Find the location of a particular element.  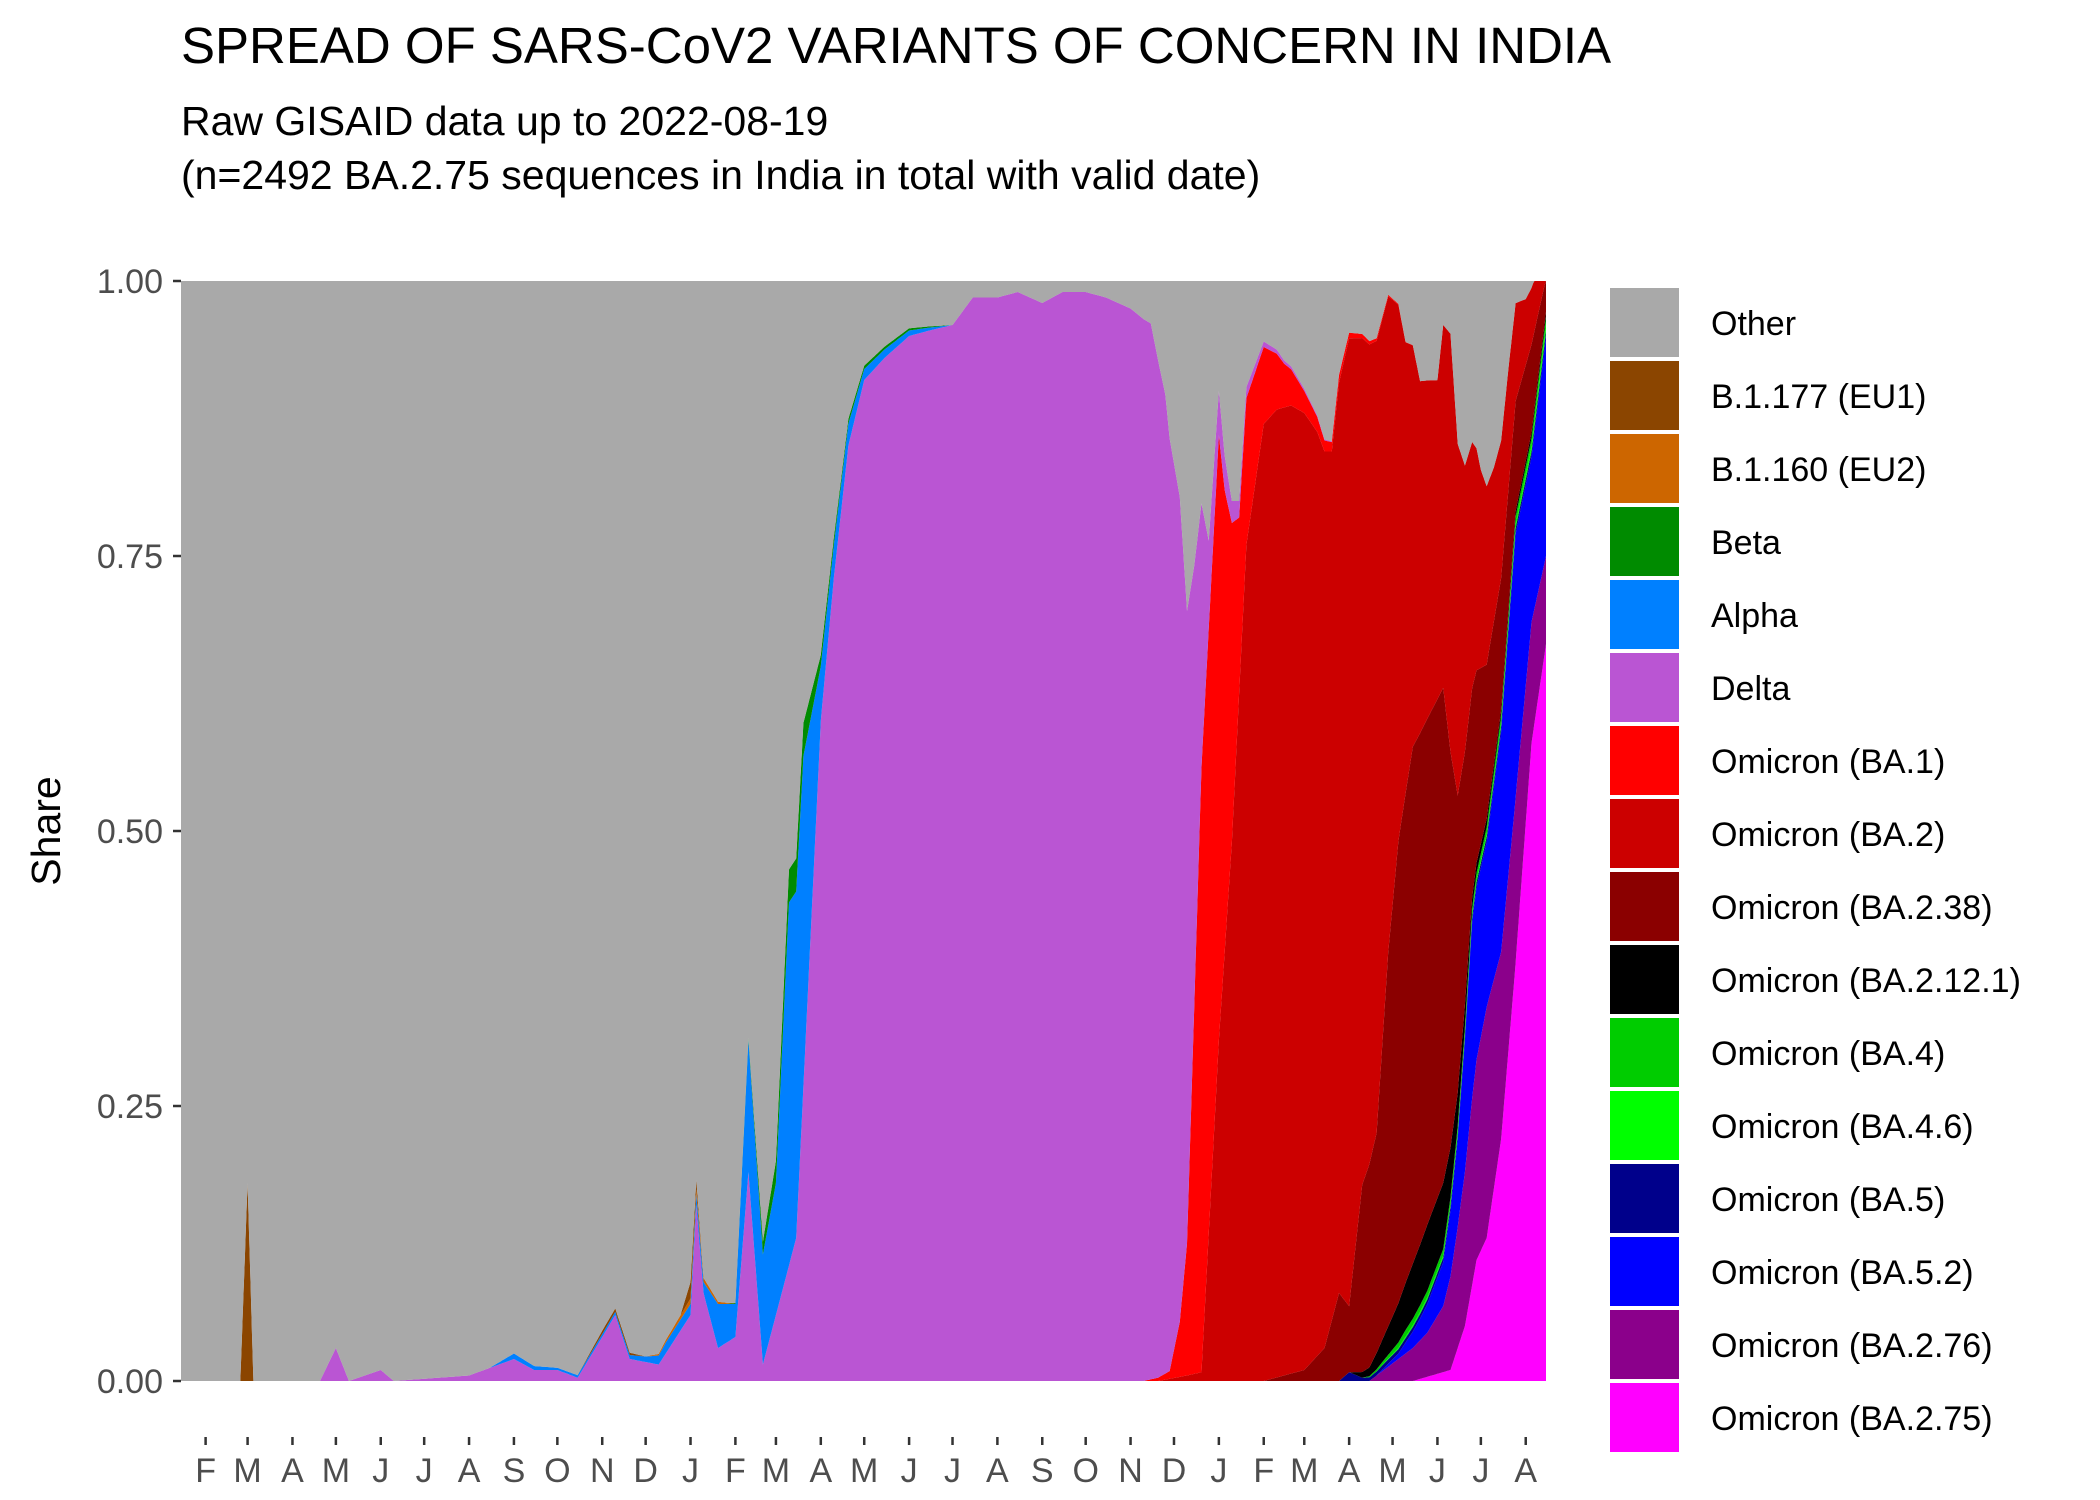

legend-label-beta: Beta is located at coordinates (1746, 543).